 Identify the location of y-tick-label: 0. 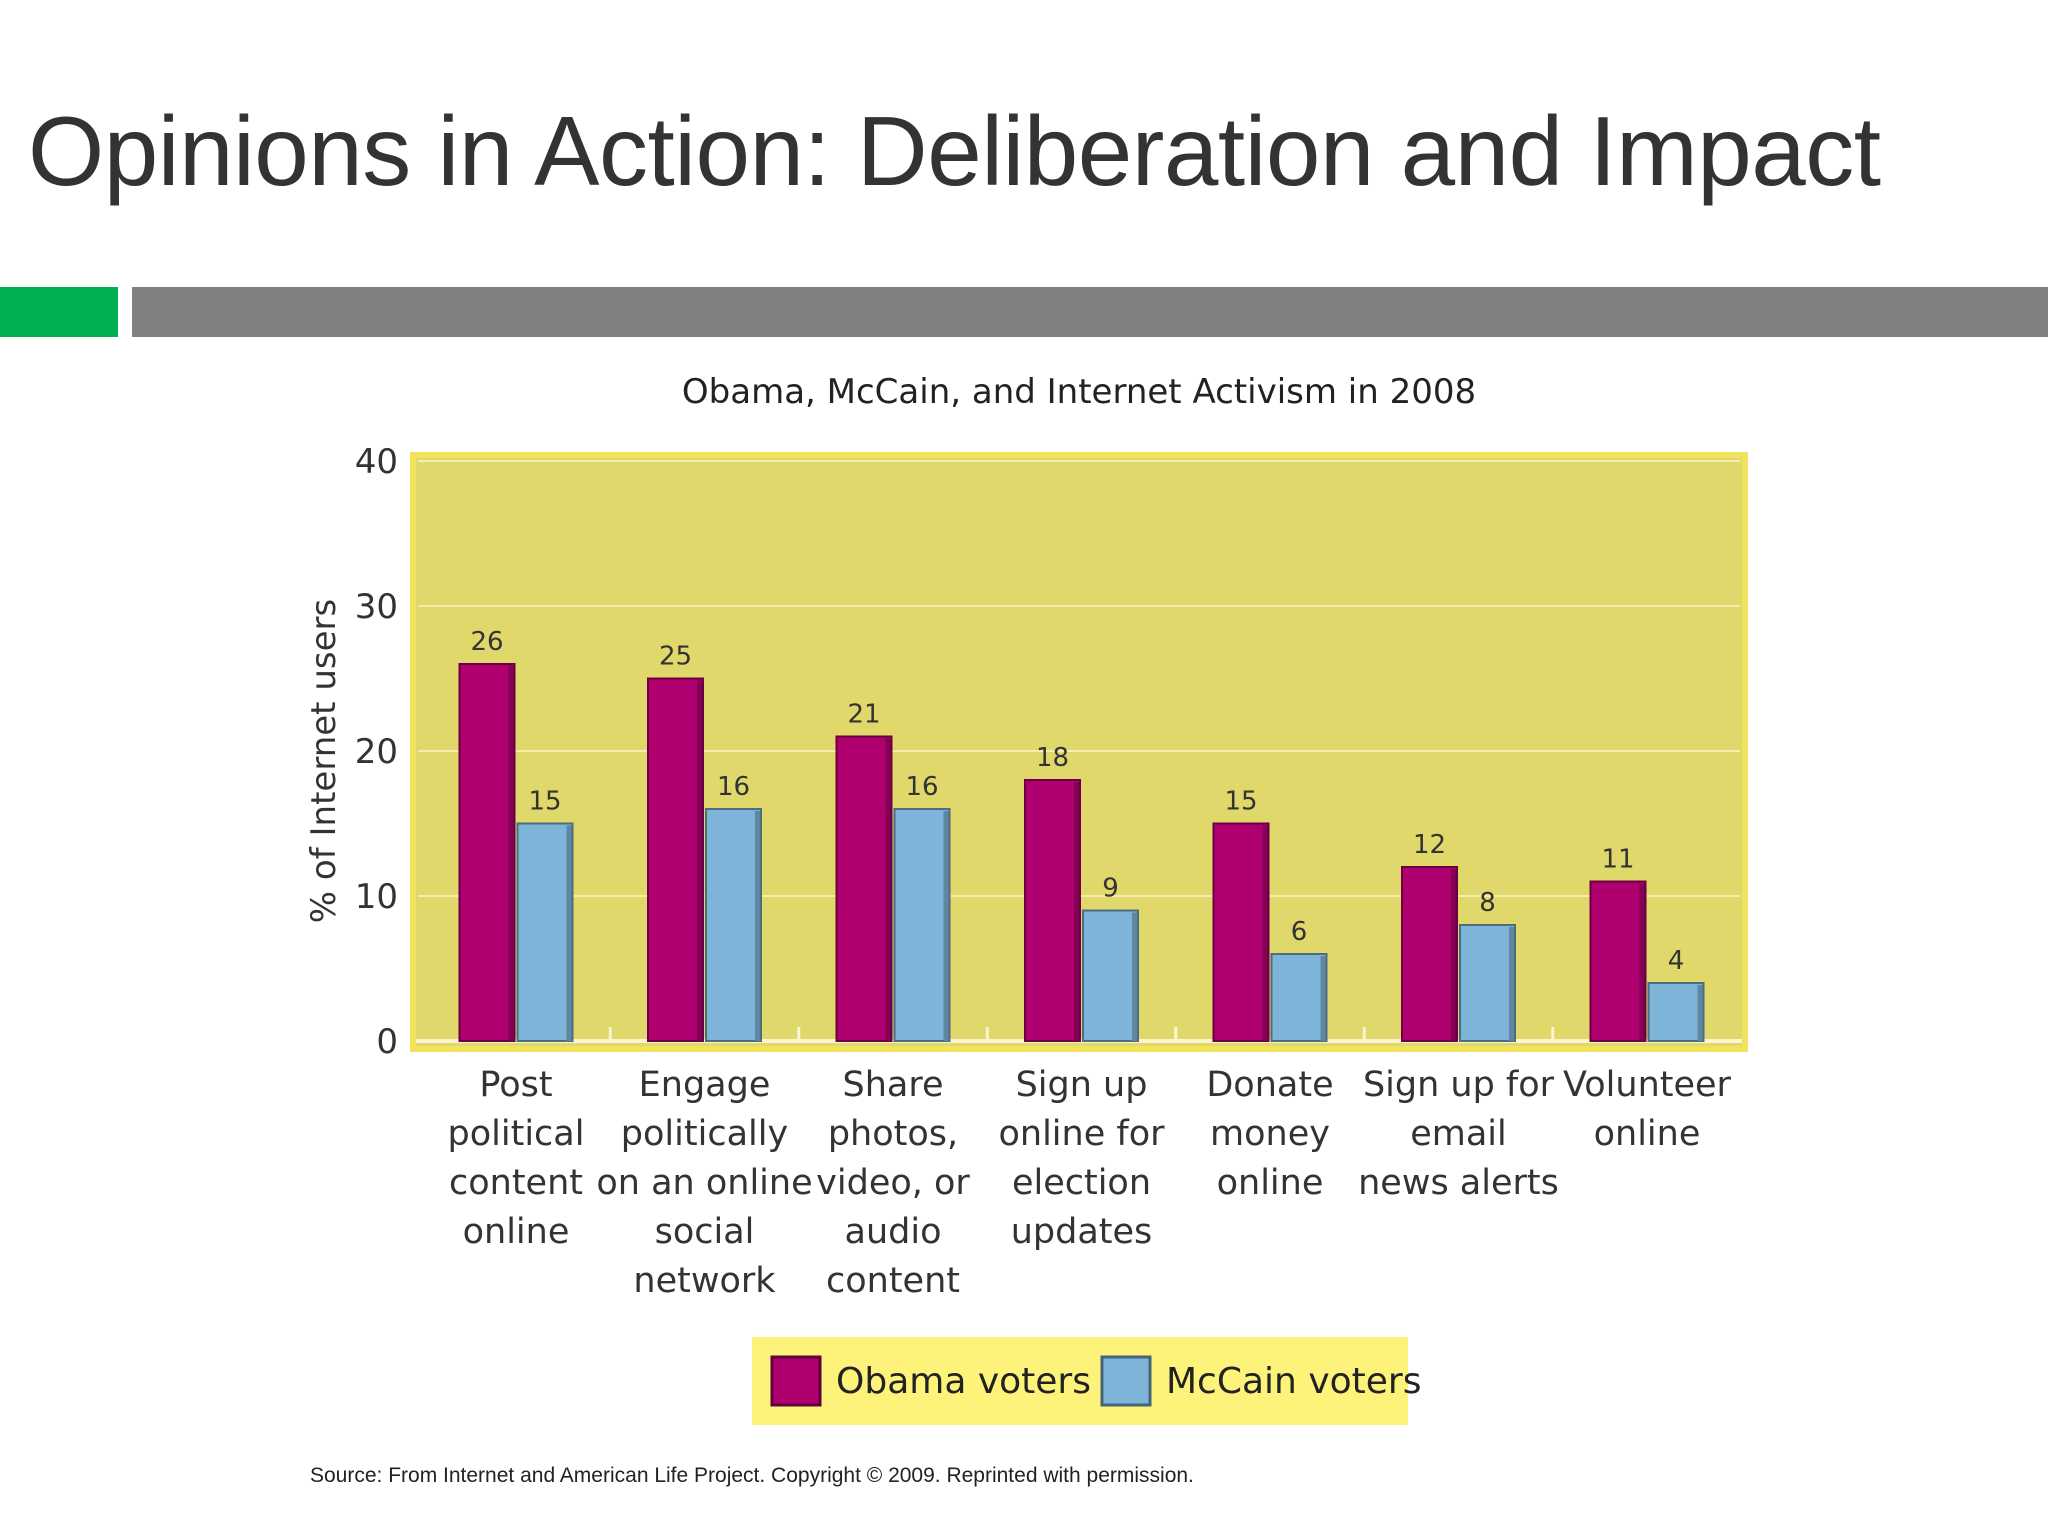
(387, 1042).